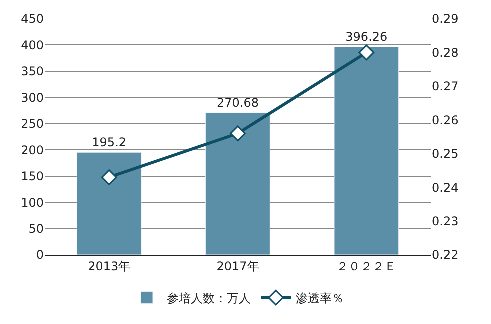 The image size is (491, 324). I want to click on legend-label: 参培人数：万人, so click(209, 299).